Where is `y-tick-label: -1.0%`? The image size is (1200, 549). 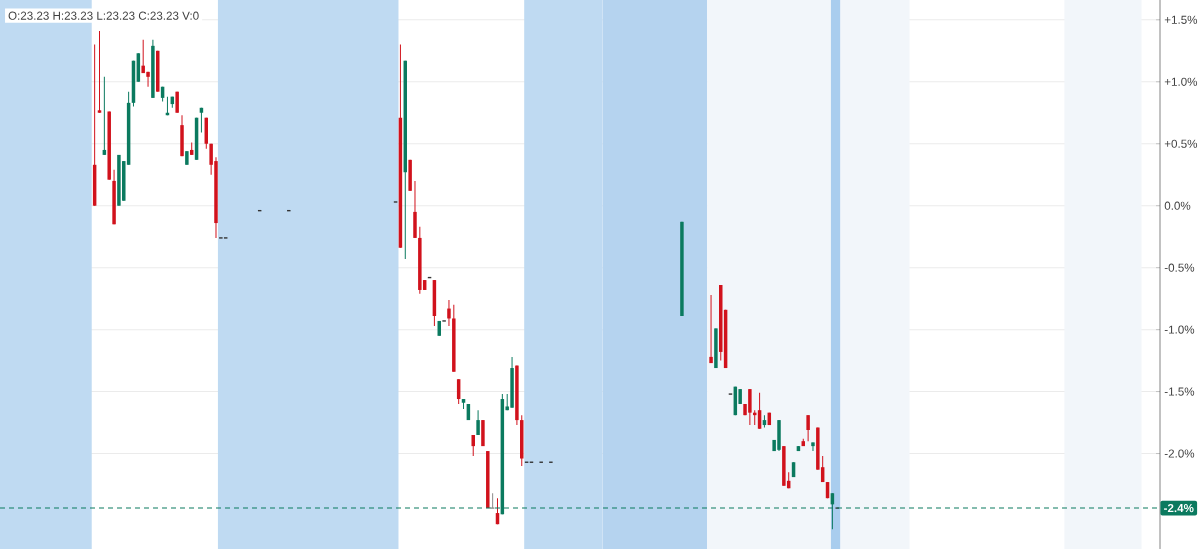
y-tick-label: -1.0% is located at coordinates (1179, 329).